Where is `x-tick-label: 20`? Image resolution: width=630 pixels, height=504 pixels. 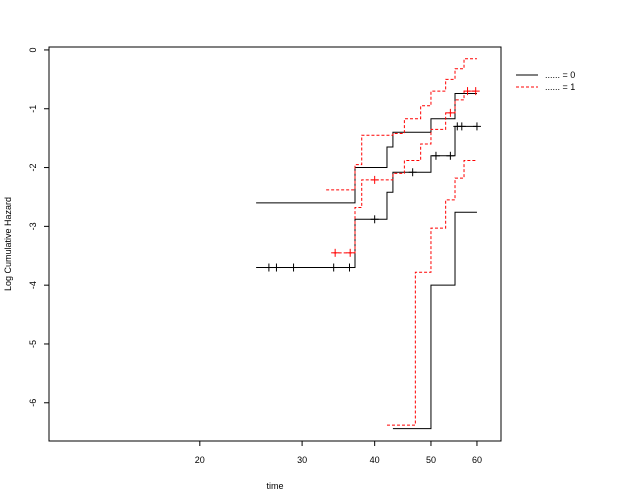
x-tick-label: 20 is located at coordinates (200, 460).